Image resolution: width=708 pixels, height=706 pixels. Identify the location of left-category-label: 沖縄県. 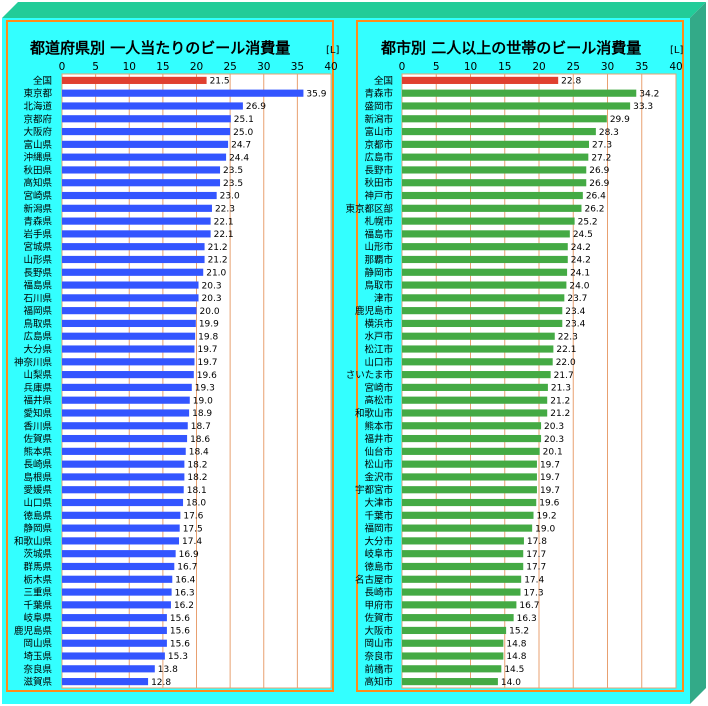
(37, 158).